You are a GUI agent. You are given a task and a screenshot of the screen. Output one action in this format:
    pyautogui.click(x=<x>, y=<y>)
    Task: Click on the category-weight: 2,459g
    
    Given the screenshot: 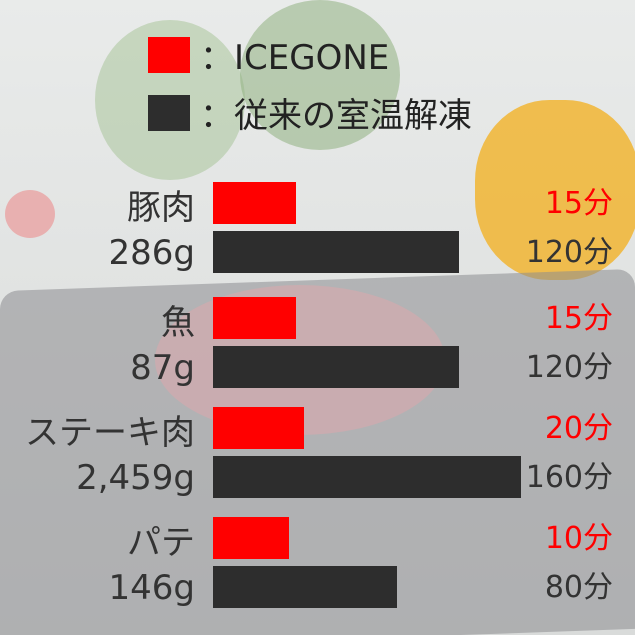 What is the action you would take?
    pyautogui.click(x=135, y=478)
    